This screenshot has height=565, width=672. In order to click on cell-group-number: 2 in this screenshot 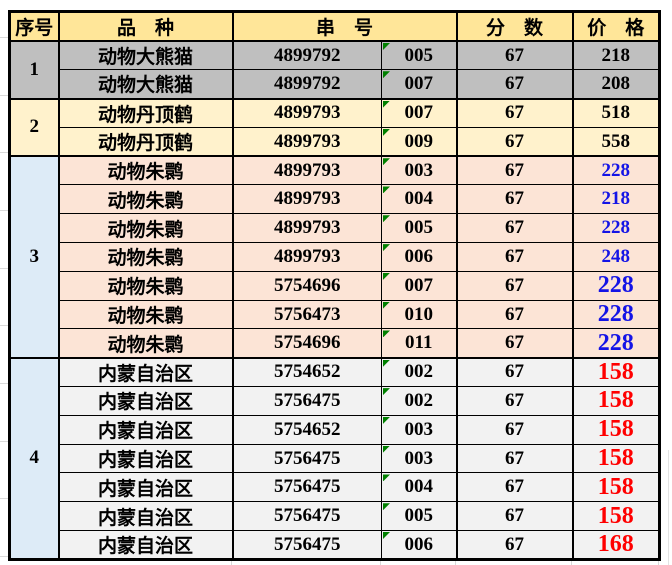, I will do `click(34, 127)`.